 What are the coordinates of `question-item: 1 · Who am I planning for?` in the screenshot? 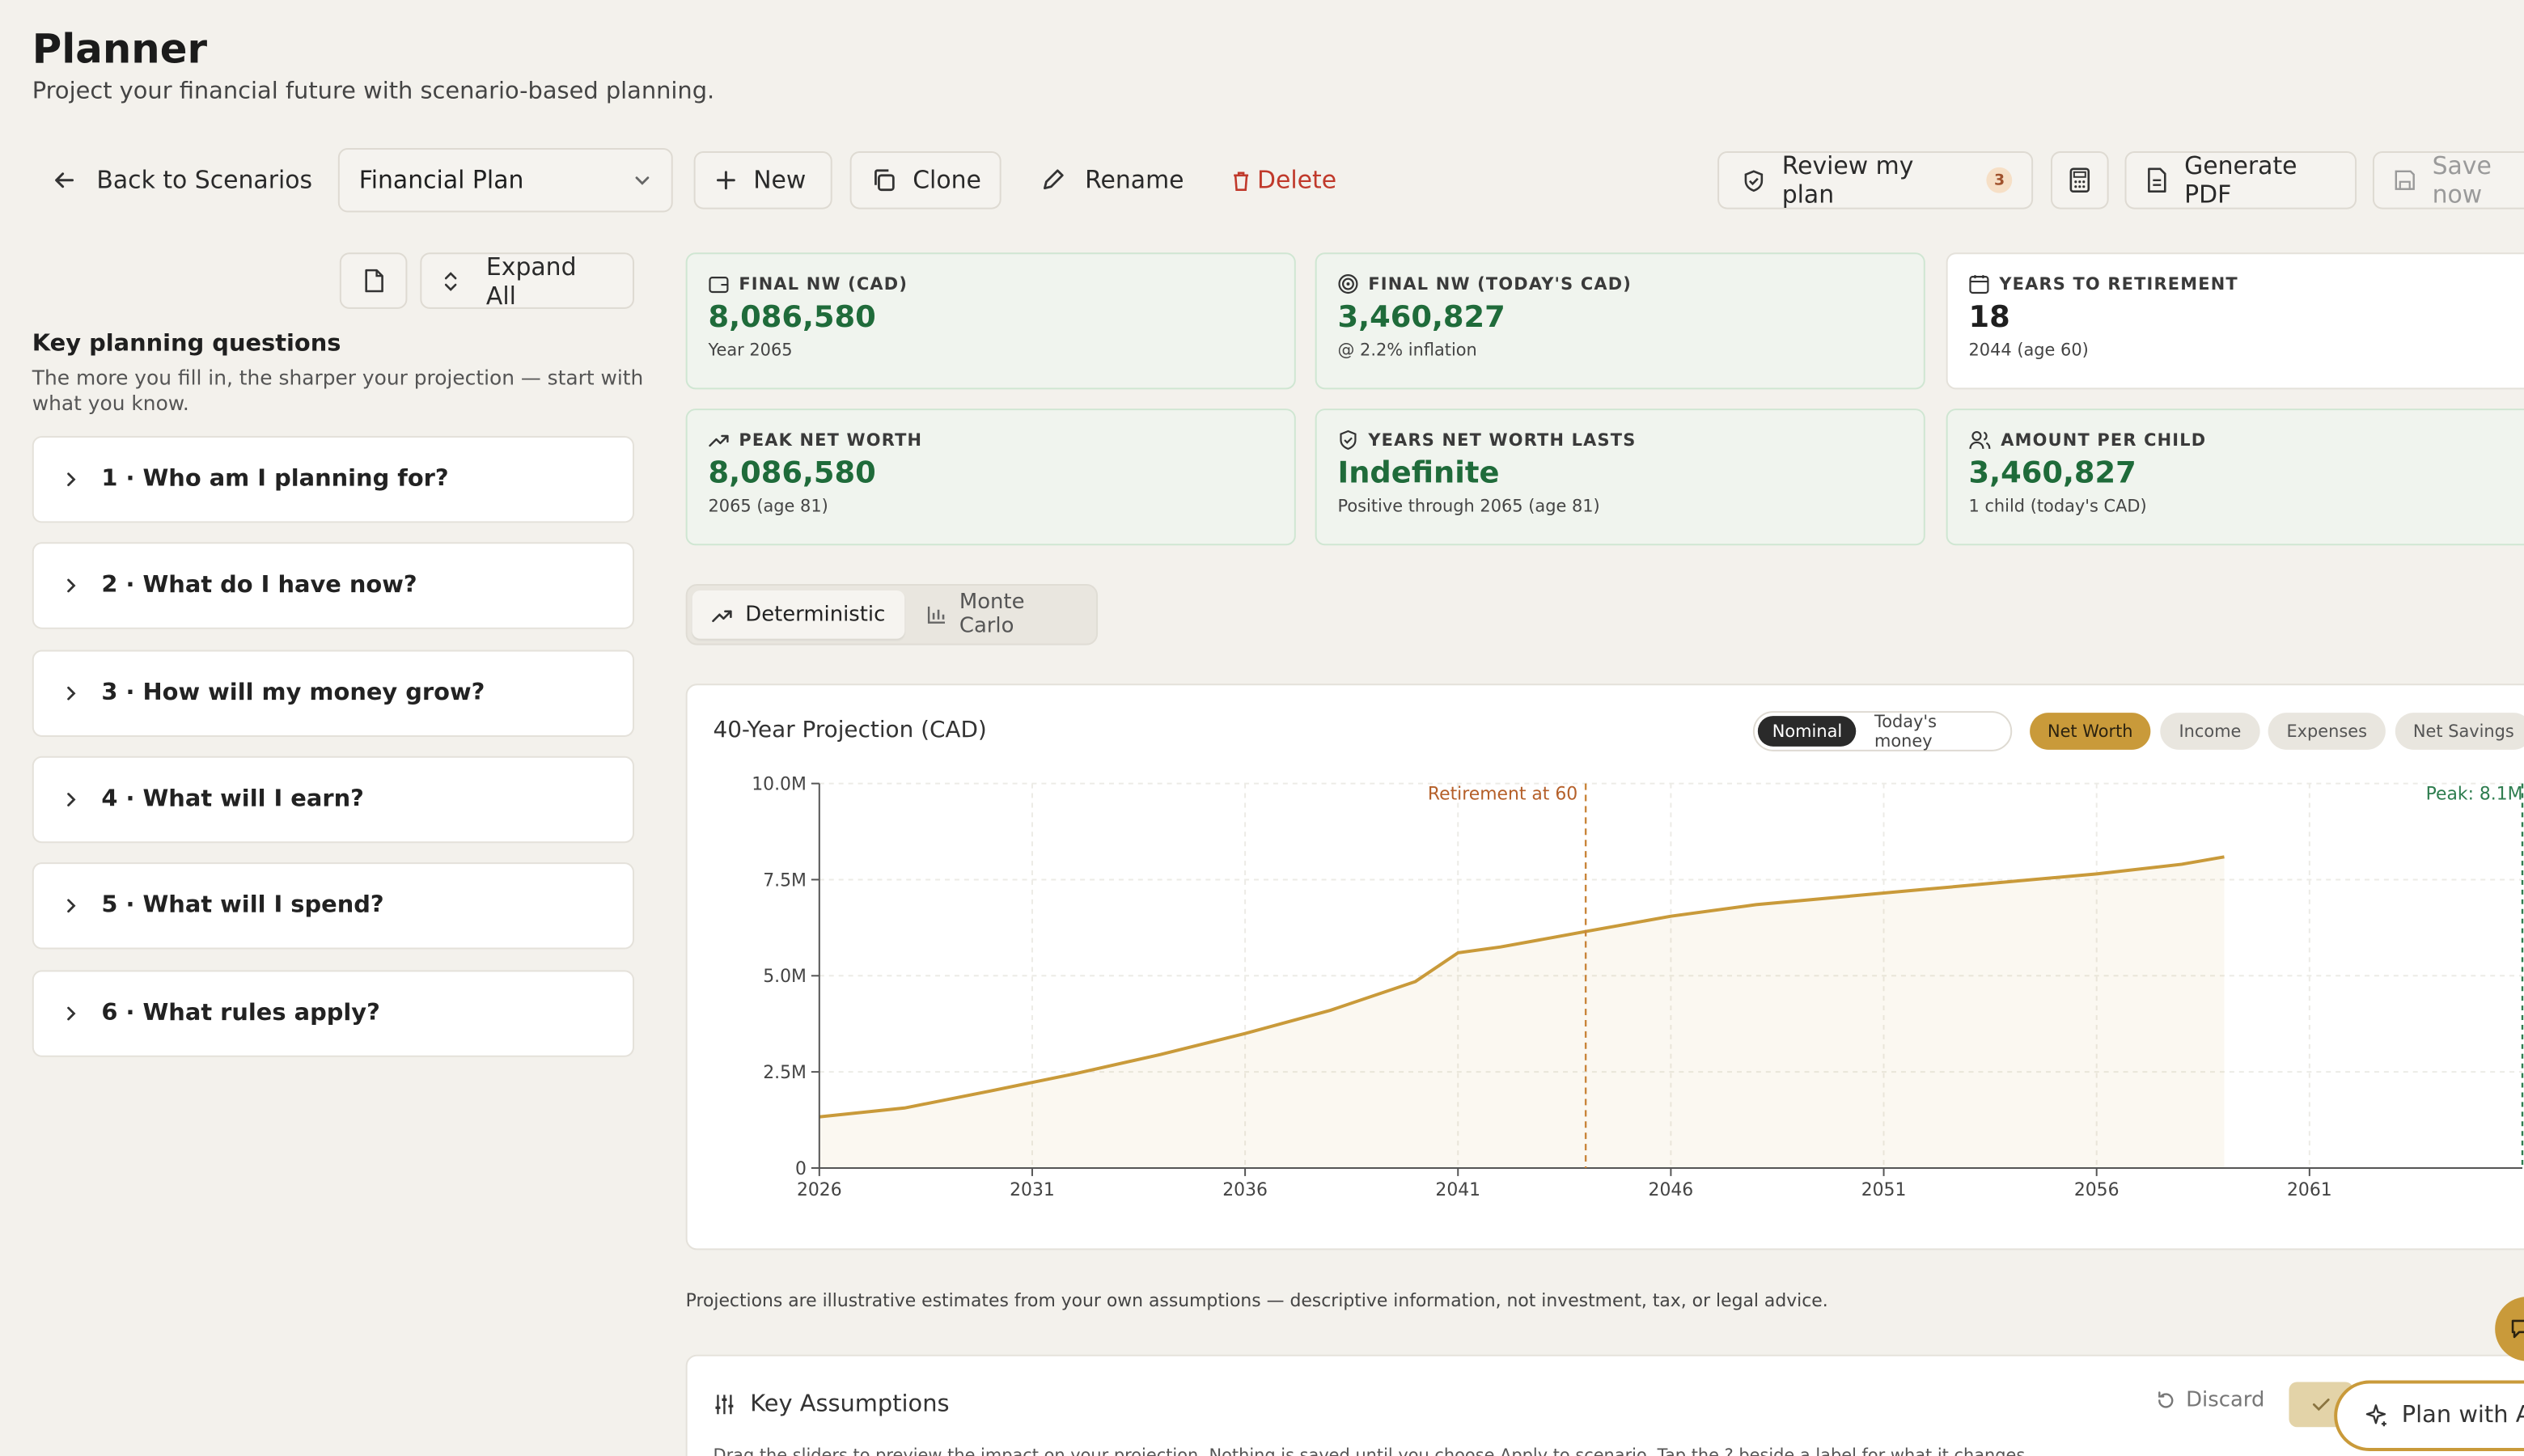 It's located at (333, 479).